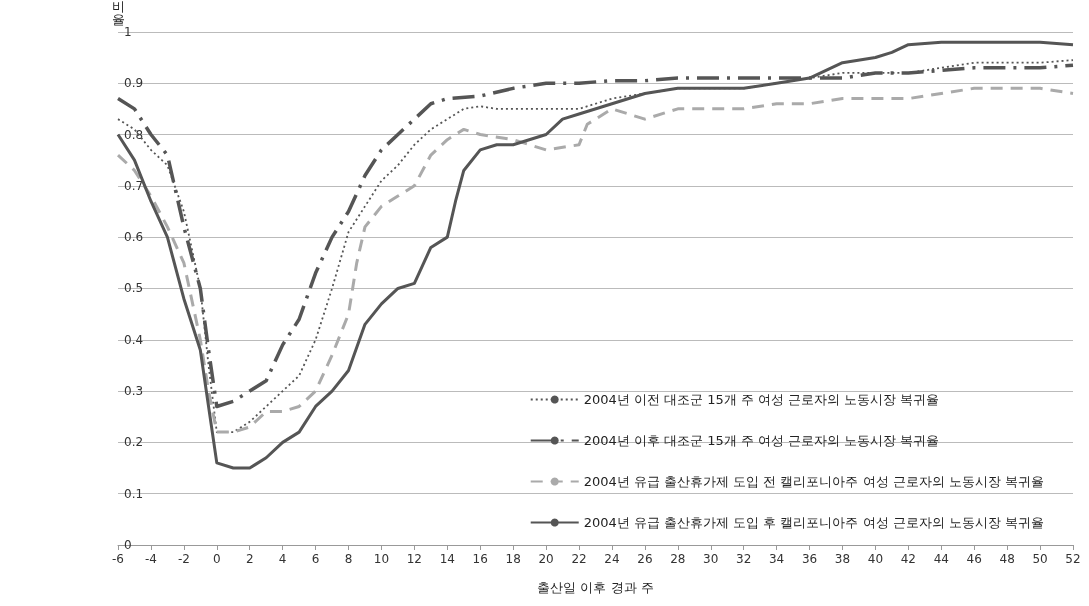 The height and width of the screenshot is (606, 1089). Describe the element at coordinates (974, 559) in the screenshot. I see `x-tick-label: 46` at that location.